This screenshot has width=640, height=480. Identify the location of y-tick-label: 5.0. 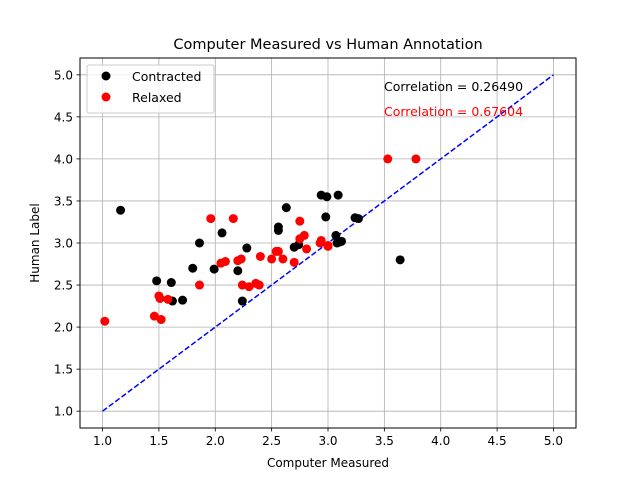
(63, 75).